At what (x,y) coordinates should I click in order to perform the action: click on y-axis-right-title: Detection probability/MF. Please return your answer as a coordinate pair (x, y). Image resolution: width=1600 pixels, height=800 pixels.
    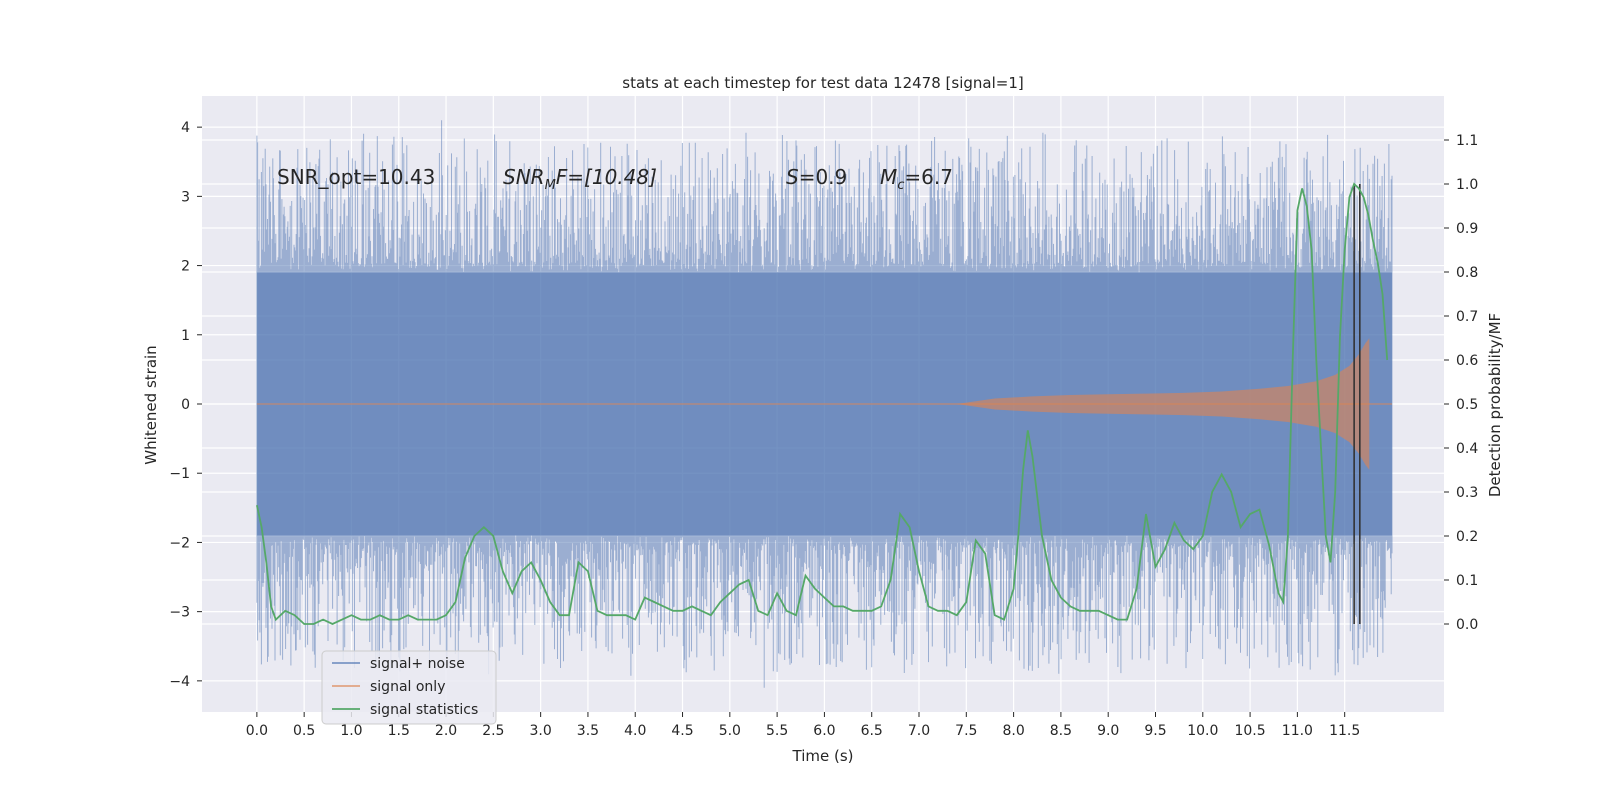
    Looking at the image, I should click on (1495, 405).